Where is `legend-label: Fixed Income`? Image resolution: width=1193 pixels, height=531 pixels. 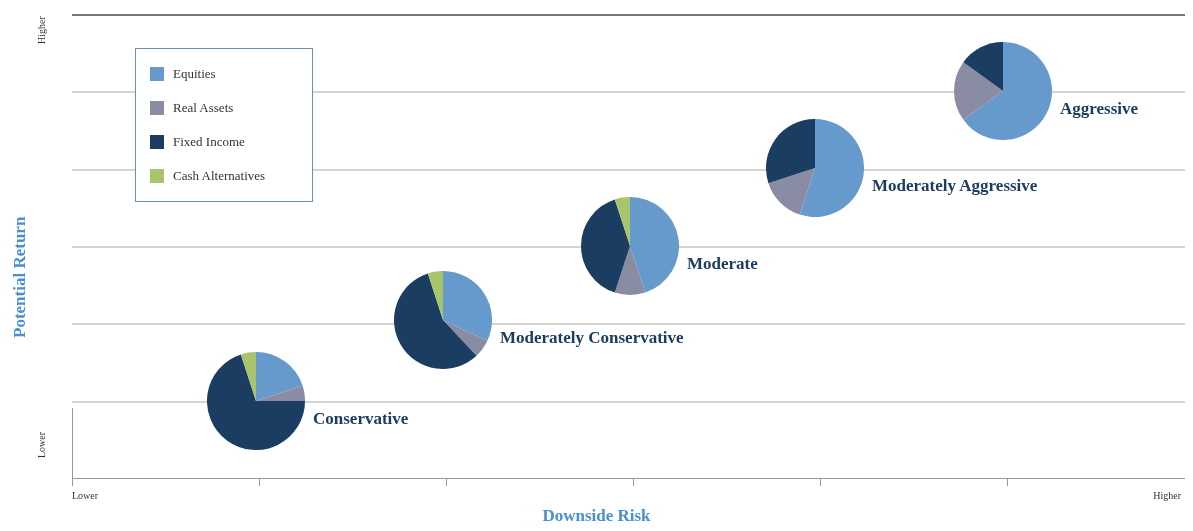 legend-label: Fixed Income is located at coordinates (209, 142).